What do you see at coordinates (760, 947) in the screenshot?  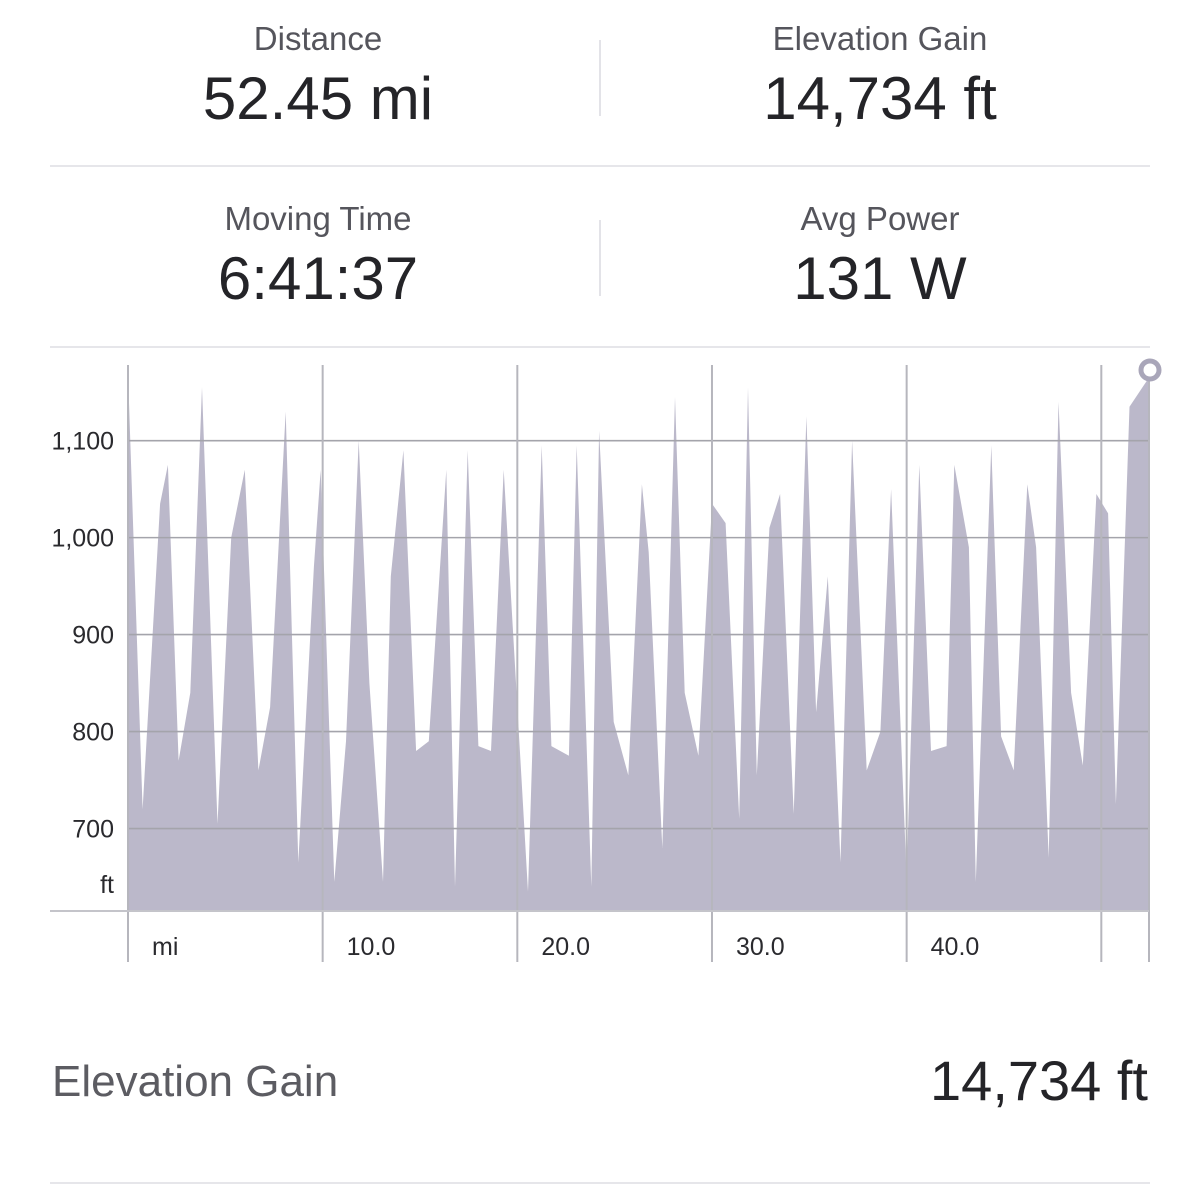 I see `x-tick-label: 30.0` at bounding box center [760, 947].